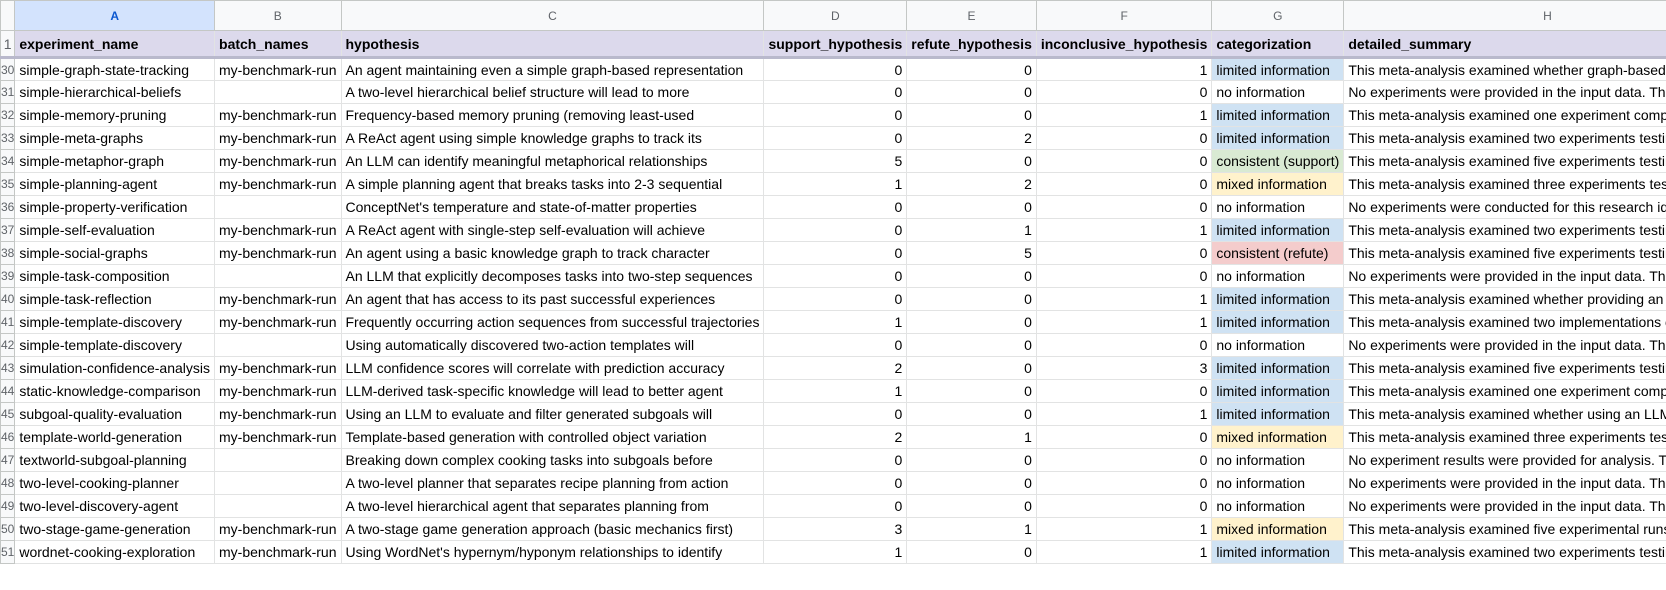  What do you see at coordinates (8, 322) in the screenshot?
I see `row-number: 41` at bounding box center [8, 322].